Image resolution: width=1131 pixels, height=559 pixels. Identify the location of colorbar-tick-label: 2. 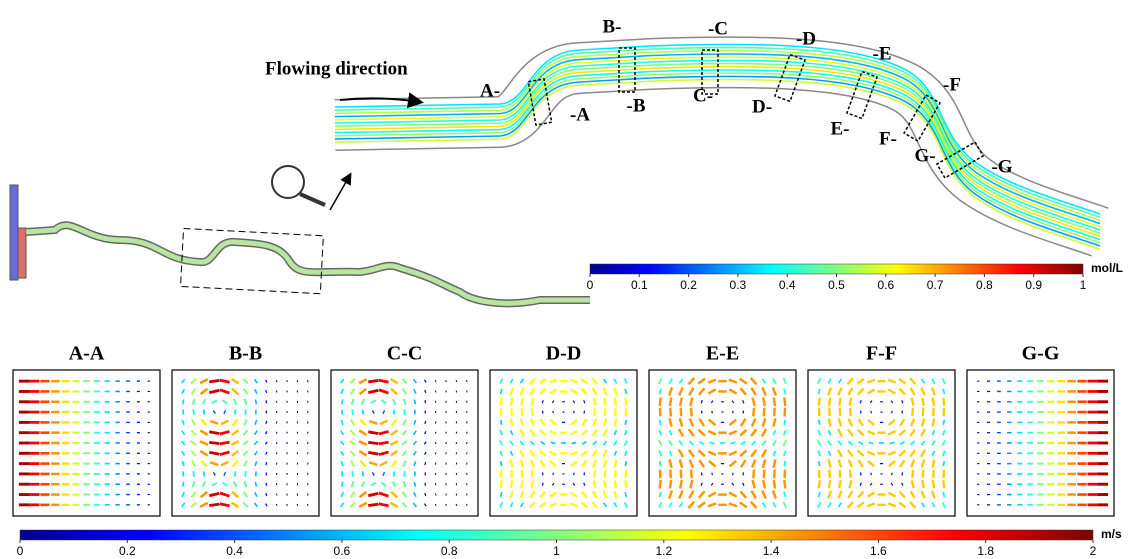
(1093, 551).